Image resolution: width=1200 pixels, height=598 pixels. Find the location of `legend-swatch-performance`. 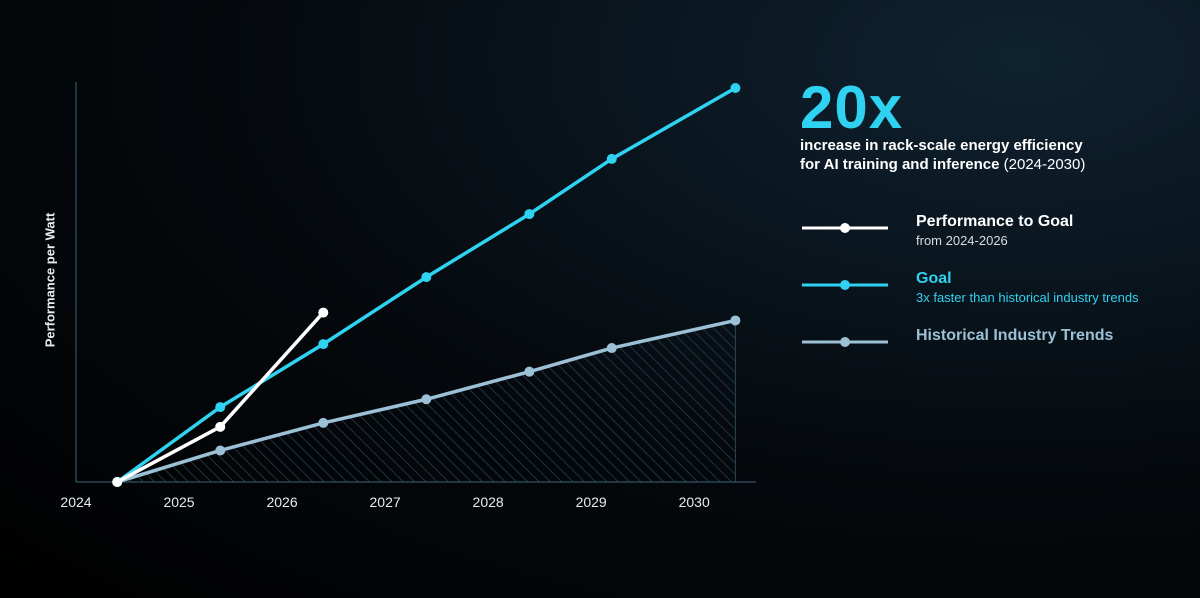

legend-swatch-performance is located at coordinates (845, 228).